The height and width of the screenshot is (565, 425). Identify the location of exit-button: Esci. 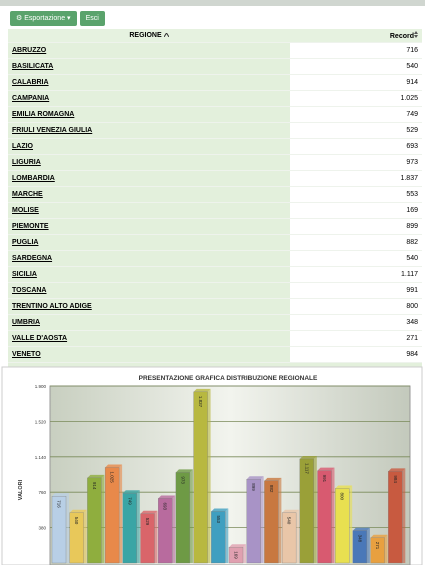
(92, 18).